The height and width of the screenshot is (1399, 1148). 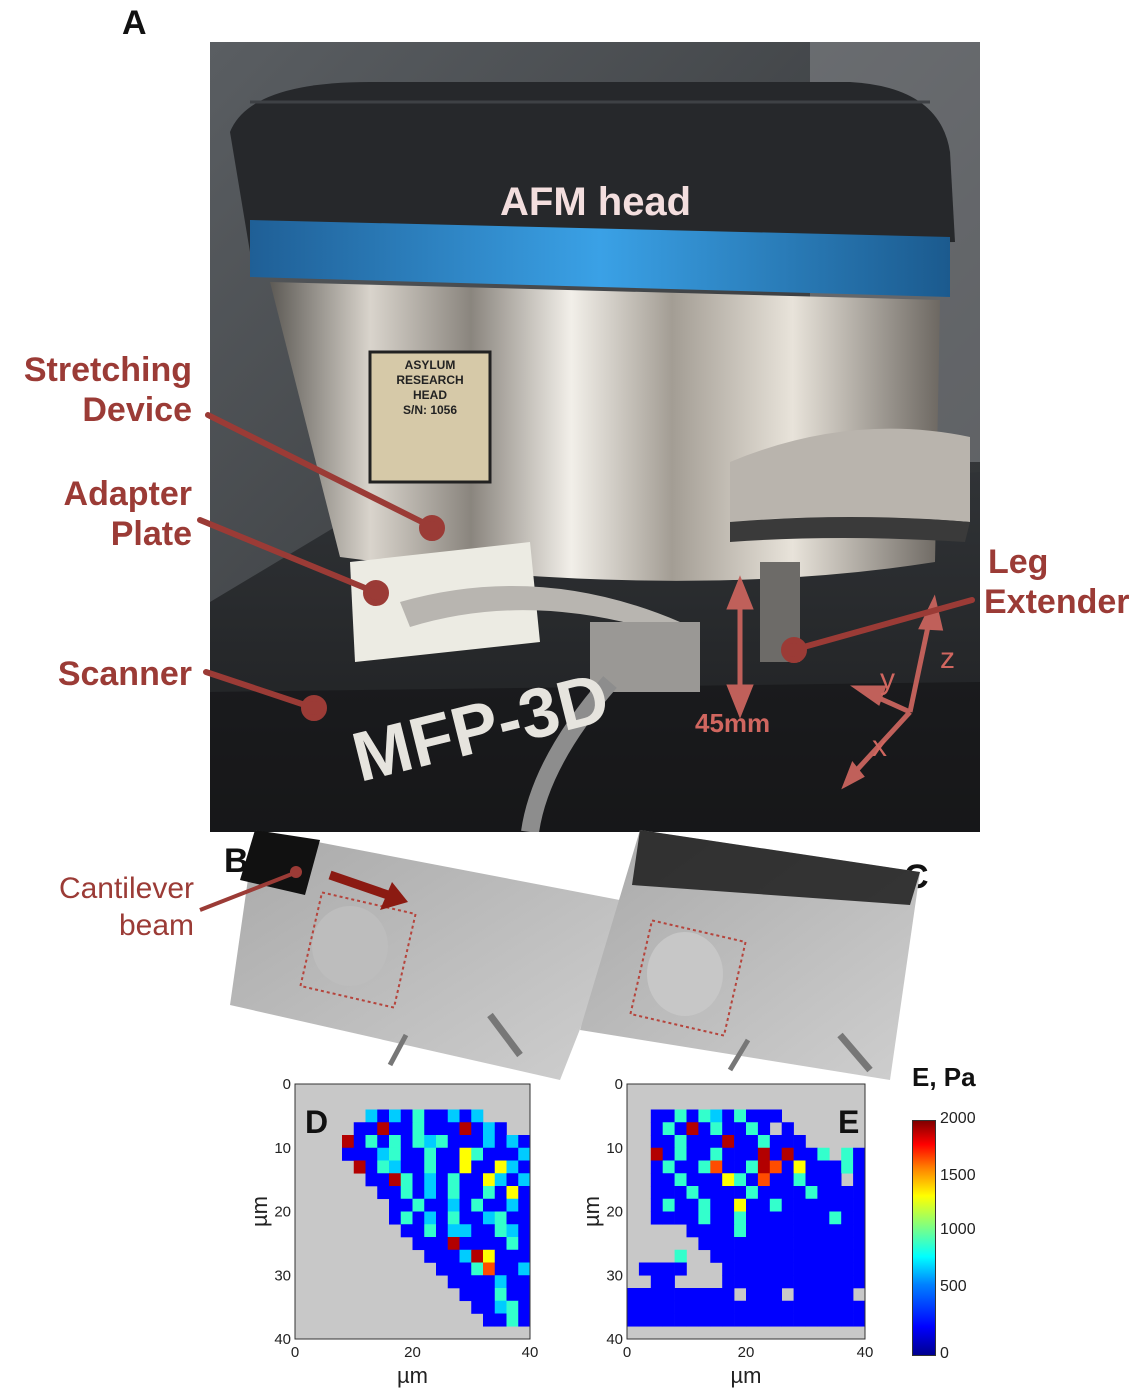 I want to click on adapter-plate-label: Adapter Plate, so click(x=96, y=514).